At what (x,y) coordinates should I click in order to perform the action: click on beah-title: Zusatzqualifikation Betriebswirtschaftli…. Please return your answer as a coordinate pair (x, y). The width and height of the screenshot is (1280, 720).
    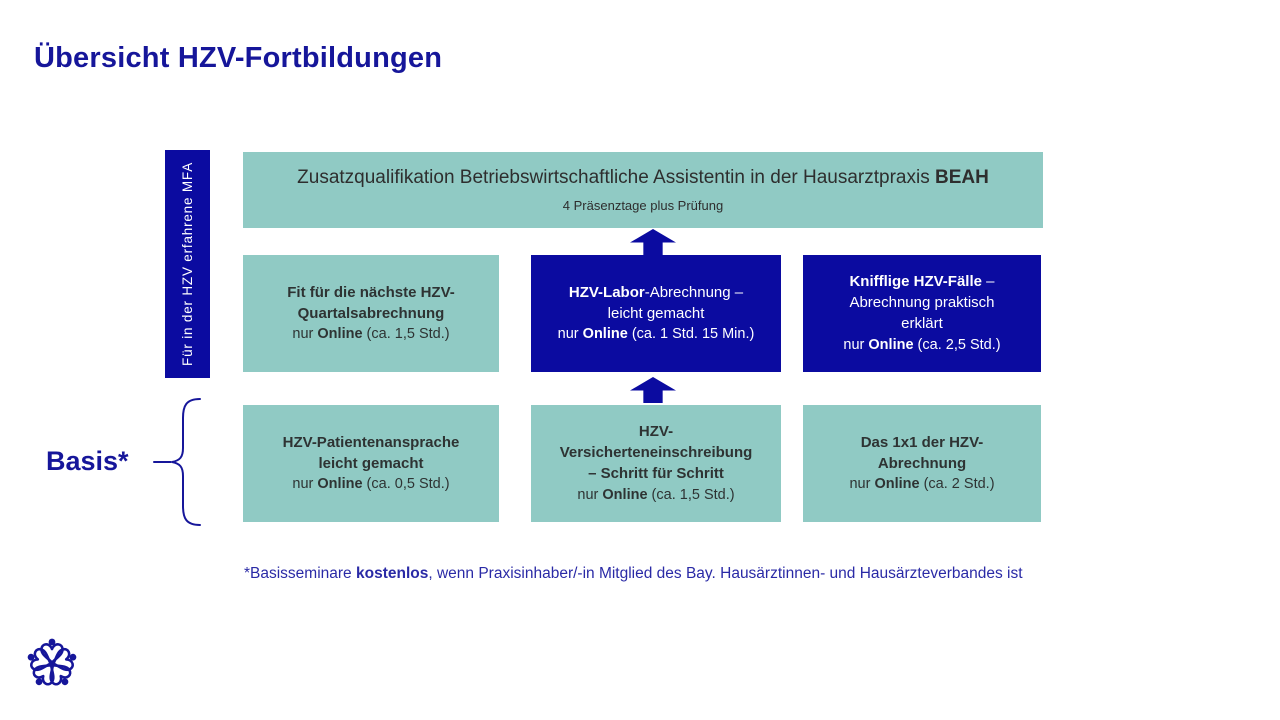
    Looking at the image, I should click on (643, 178).